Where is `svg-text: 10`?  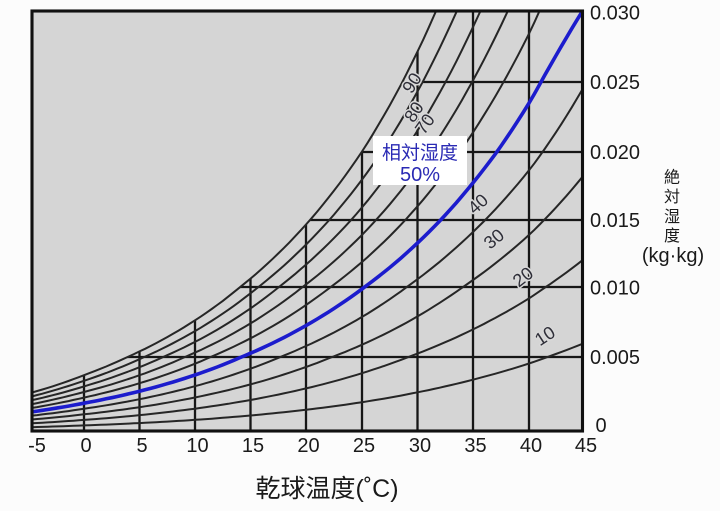
svg-text: 10 is located at coordinates (197, 446).